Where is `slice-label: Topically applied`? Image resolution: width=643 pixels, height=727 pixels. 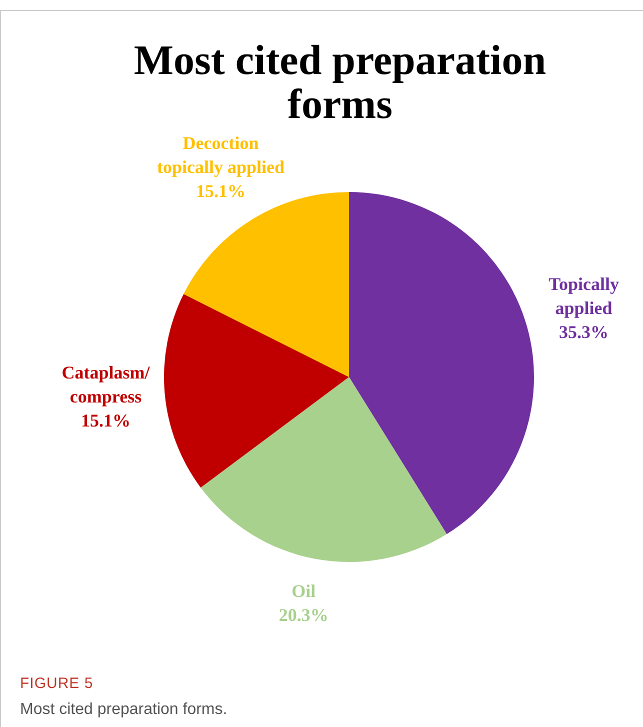
slice-label: Topically applied is located at coordinates (583, 296).